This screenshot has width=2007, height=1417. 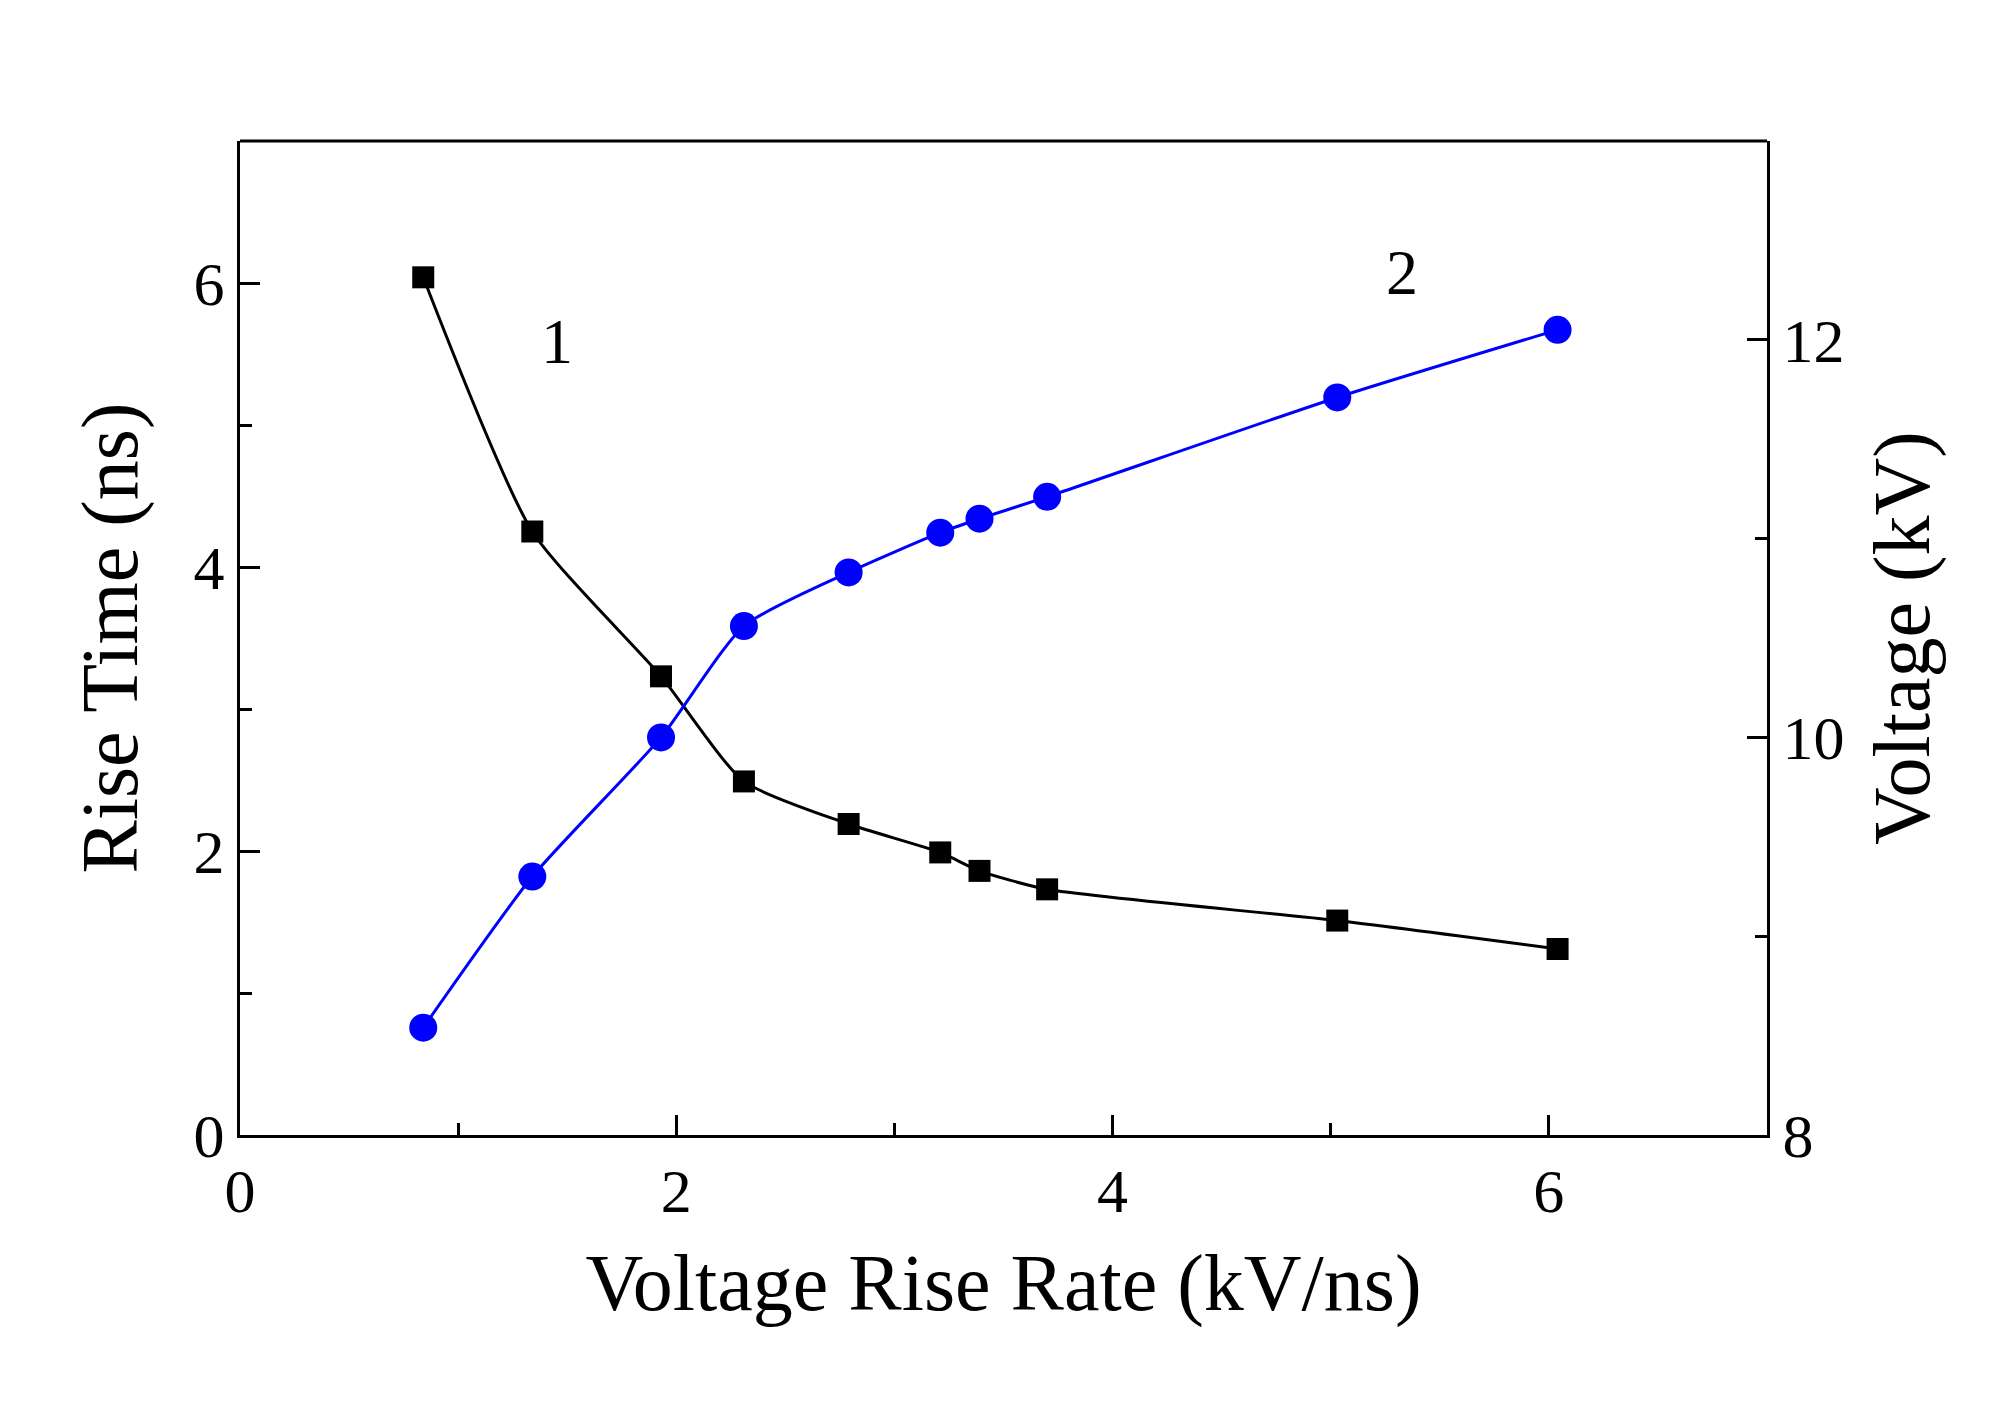 I want to click on x-axis-title: Voltage Rise Rate (kV/ns), so click(x=1003, y=1283).